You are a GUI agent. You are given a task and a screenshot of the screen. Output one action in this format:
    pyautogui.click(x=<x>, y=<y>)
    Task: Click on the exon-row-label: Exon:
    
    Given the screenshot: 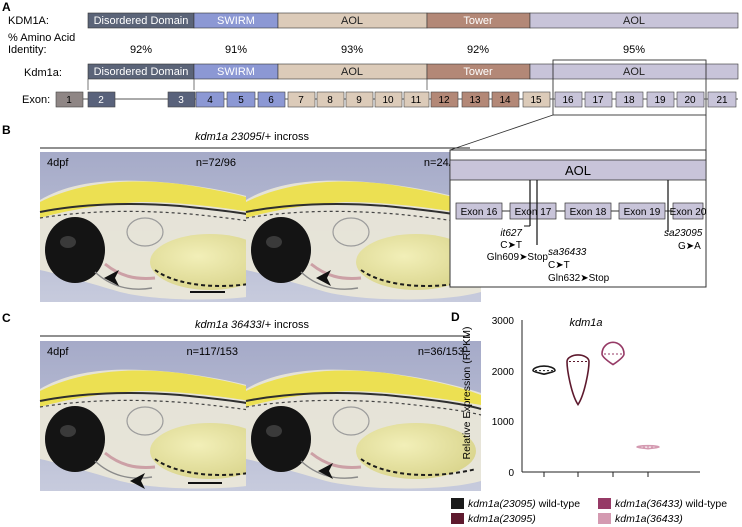 What is the action you would take?
    pyautogui.click(x=36, y=100)
    